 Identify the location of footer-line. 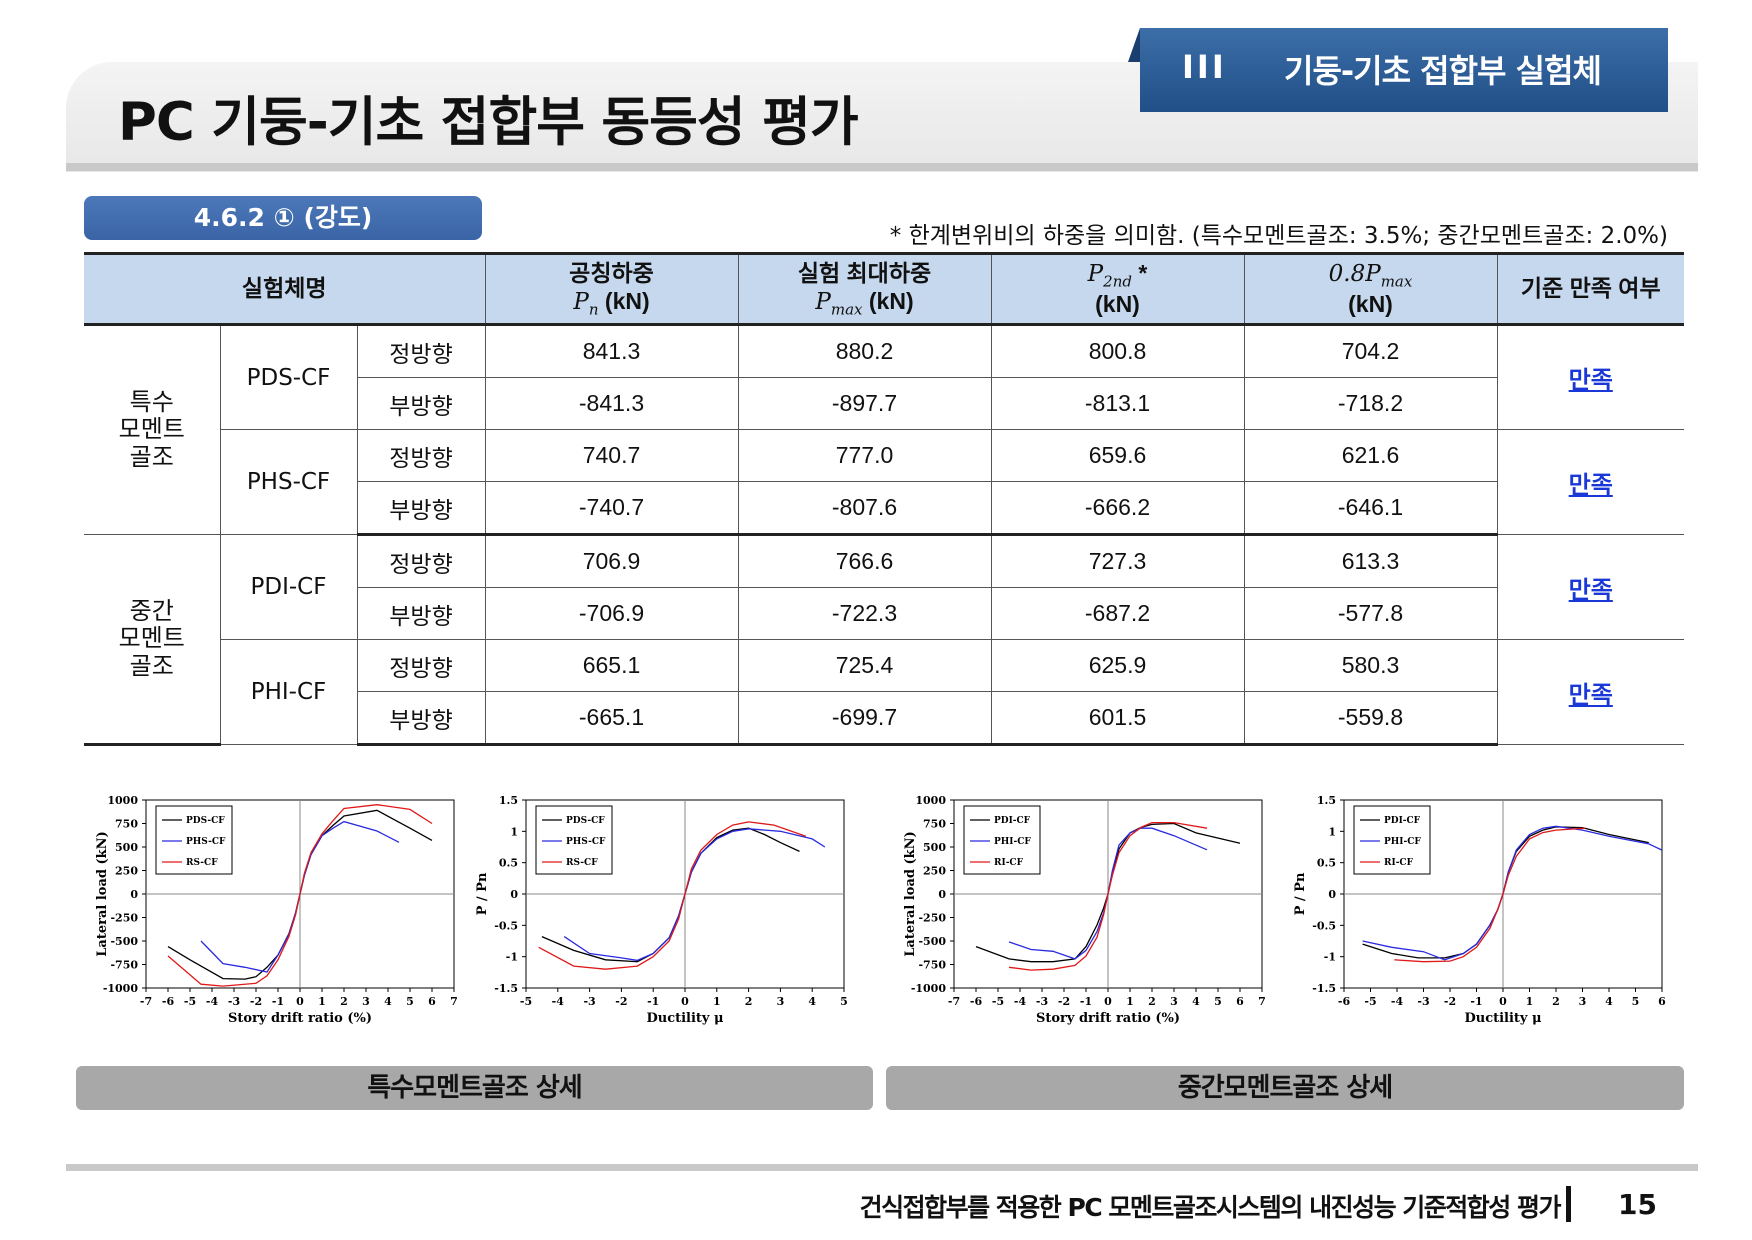
(882, 1167).